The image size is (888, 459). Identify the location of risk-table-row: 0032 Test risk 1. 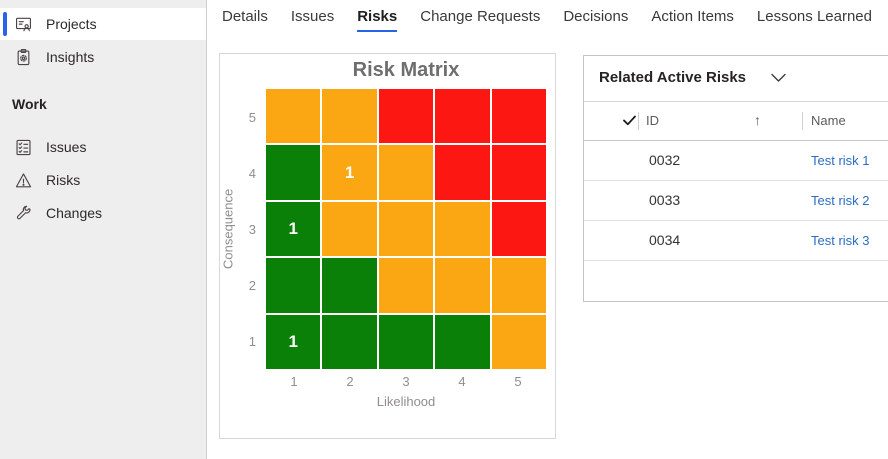
(736, 161).